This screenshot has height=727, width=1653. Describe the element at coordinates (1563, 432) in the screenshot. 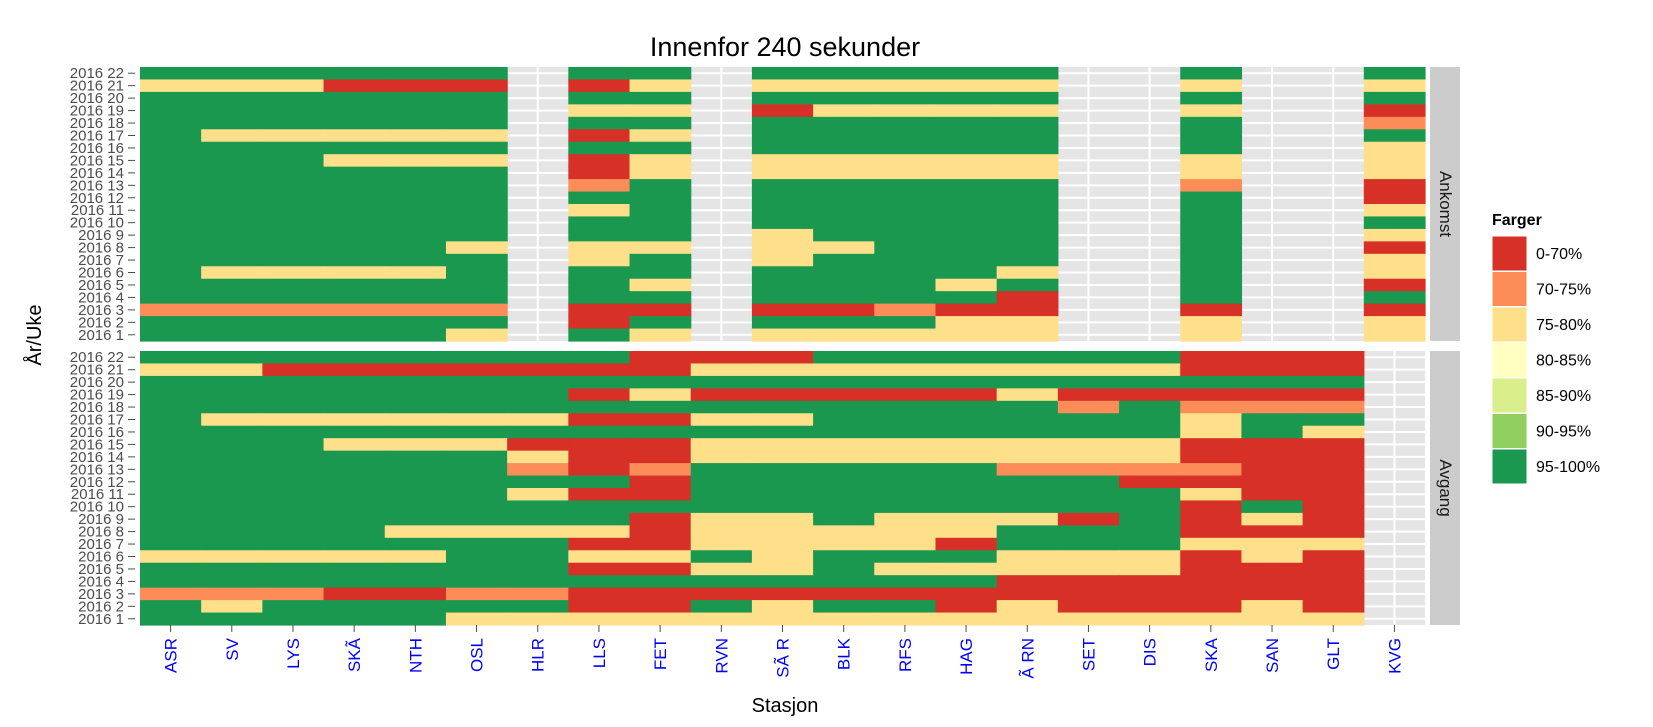

I see `legend-label: 90-95%` at that location.